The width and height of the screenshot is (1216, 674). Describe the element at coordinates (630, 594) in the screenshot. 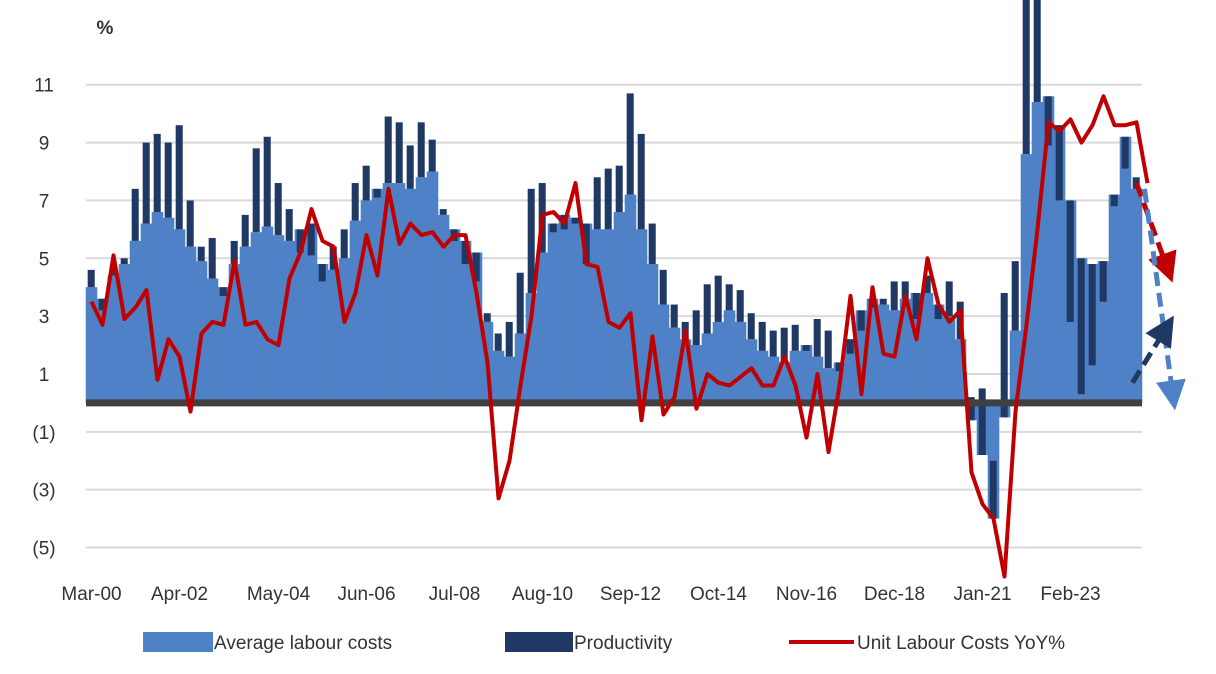

I see `x-tick-label-6: Sep-12` at that location.